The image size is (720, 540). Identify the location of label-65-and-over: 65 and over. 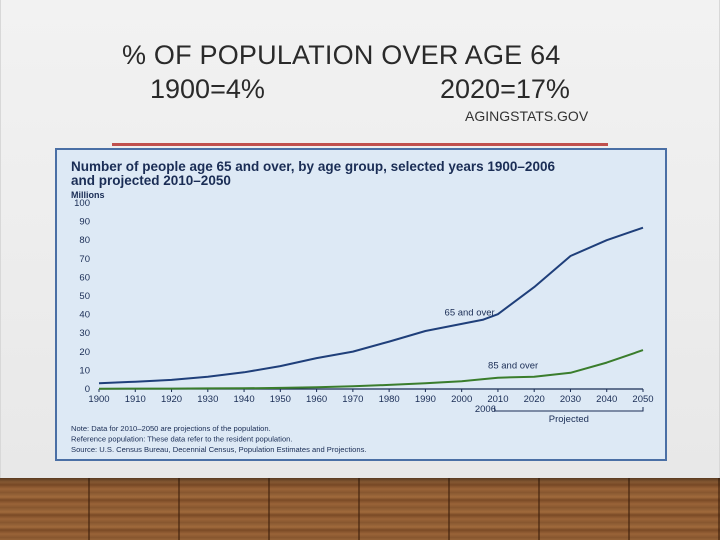
(470, 312).